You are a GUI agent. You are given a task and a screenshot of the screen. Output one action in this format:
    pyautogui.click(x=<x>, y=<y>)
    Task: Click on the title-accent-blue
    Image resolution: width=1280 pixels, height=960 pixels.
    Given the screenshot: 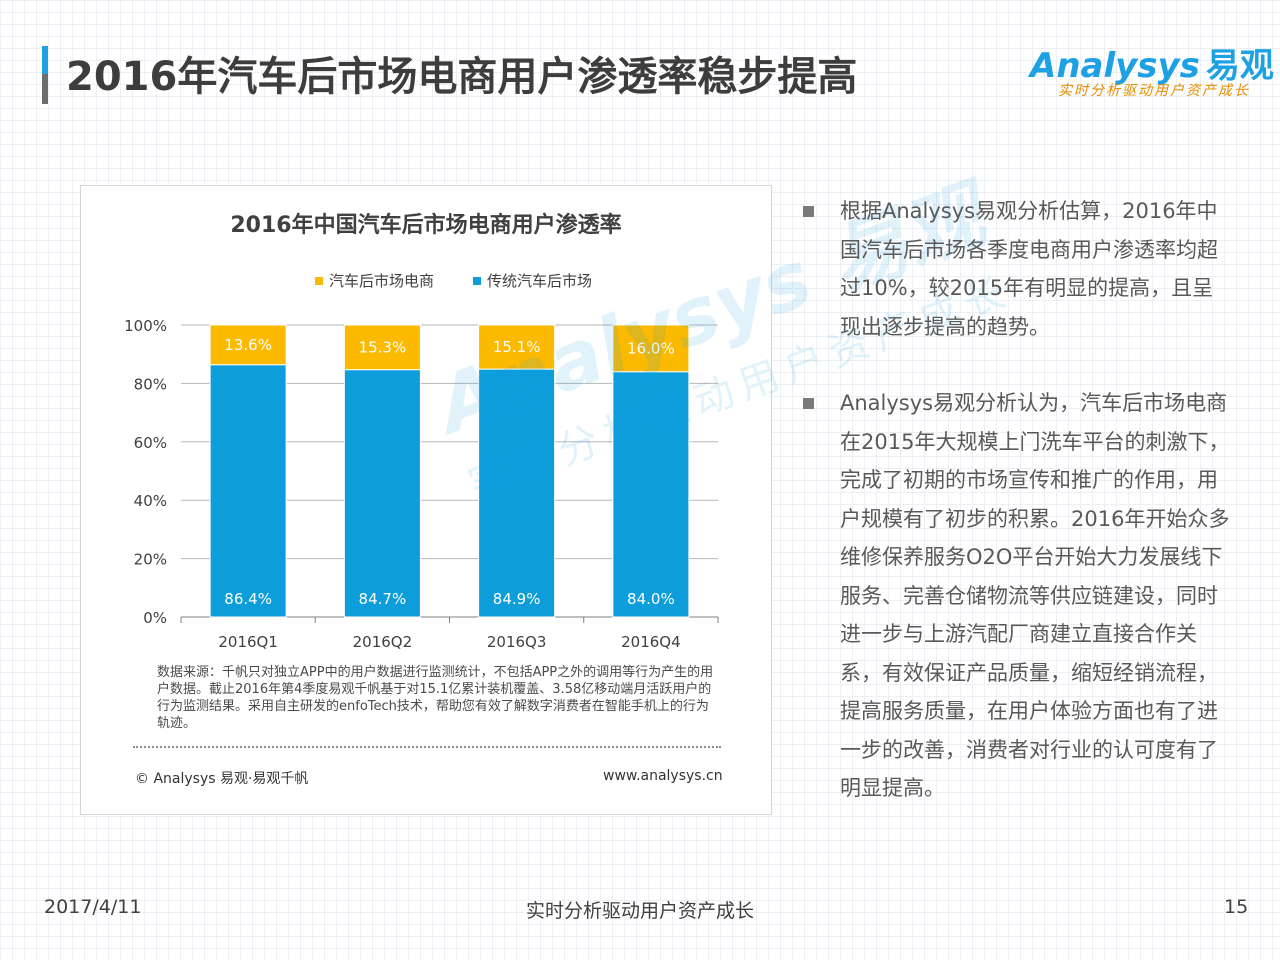 What is the action you would take?
    pyautogui.click(x=45, y=60)
    